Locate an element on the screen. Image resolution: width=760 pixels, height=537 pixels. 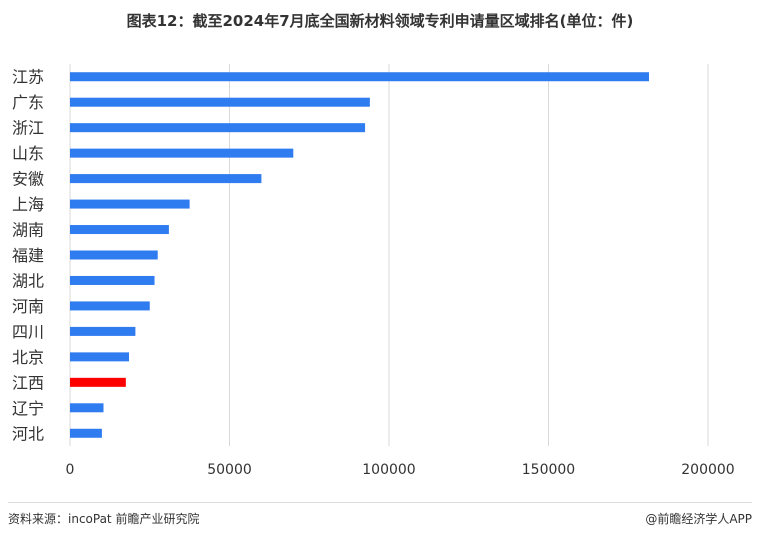
category-label: 北京 is located at coordinates (28, 357).